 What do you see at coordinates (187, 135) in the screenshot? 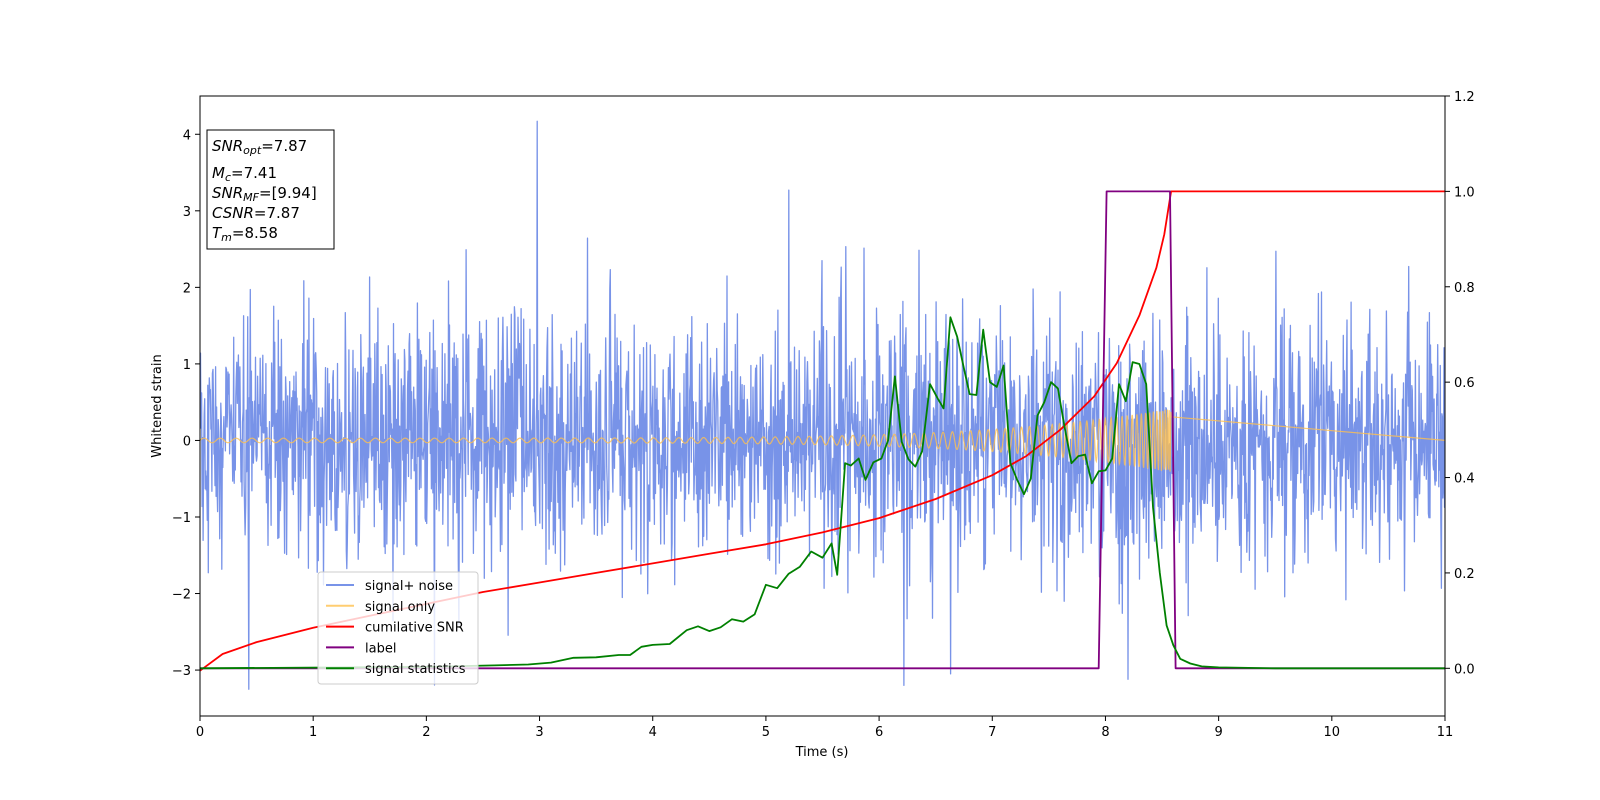
I see `y-tick-label: 4` at bounding box center [187, 135].